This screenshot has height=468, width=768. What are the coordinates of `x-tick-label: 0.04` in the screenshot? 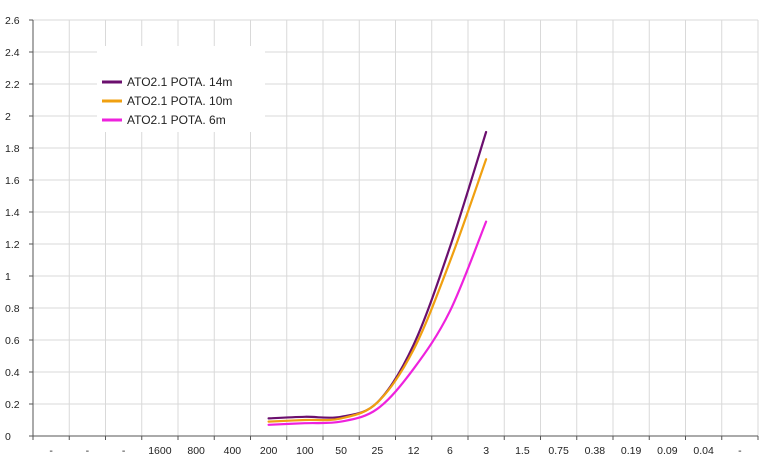 It's located at (703, 451).